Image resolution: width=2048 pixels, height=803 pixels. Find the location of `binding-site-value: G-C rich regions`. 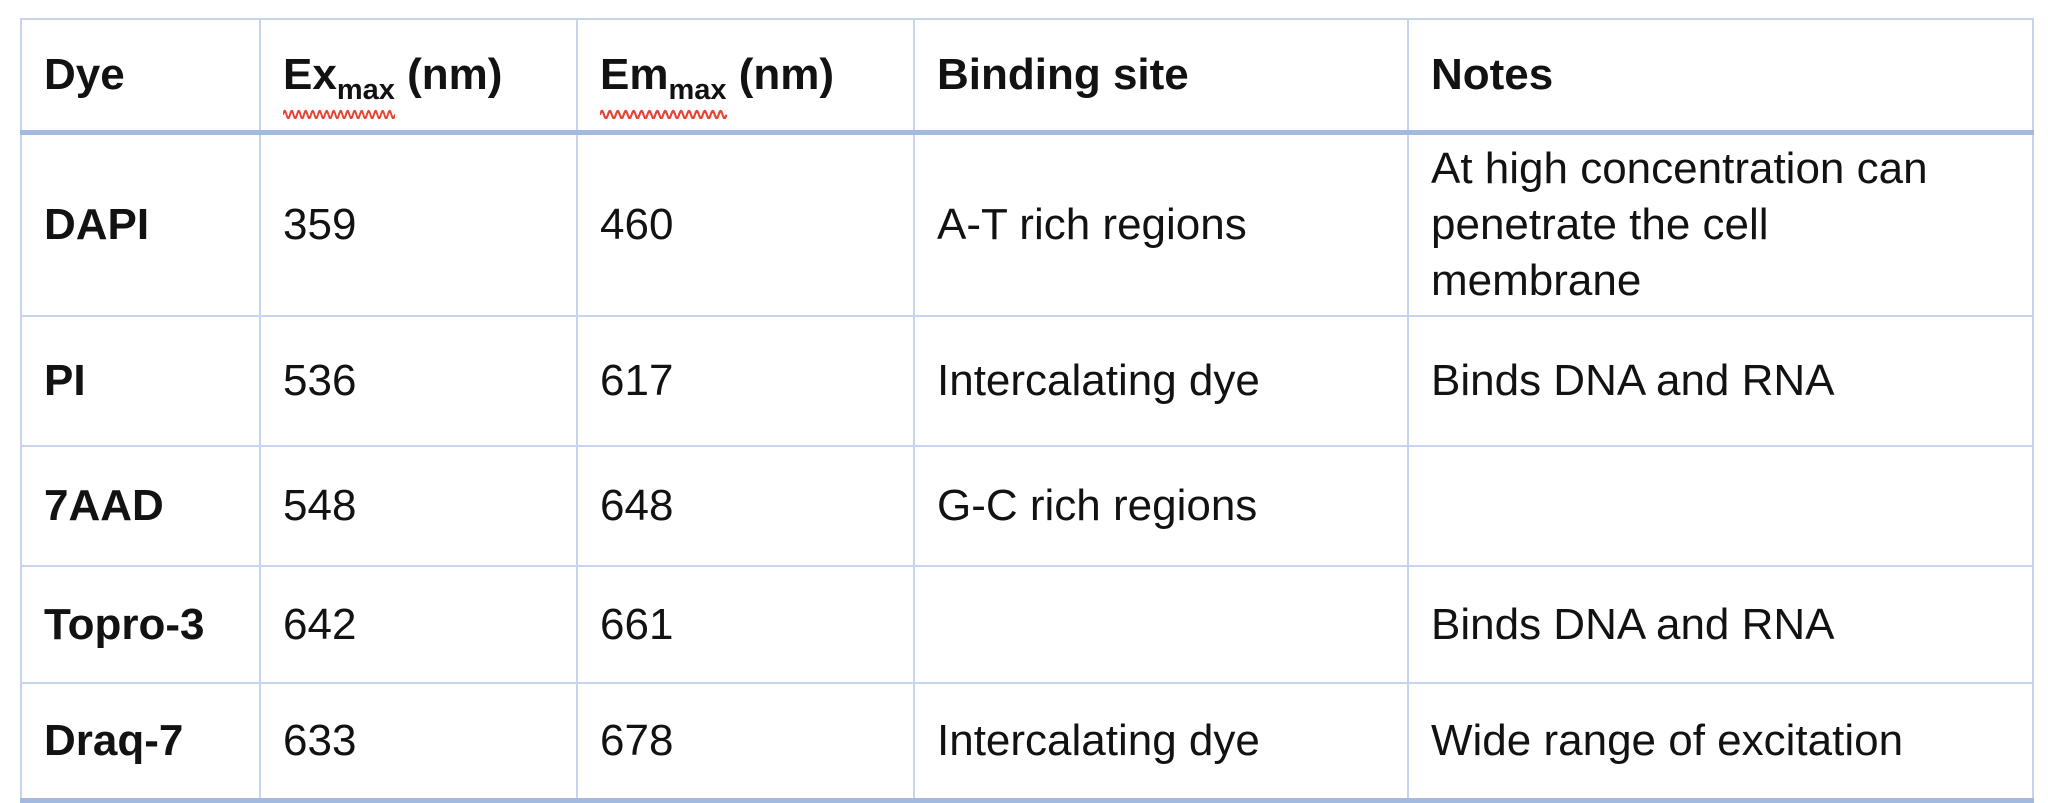

binding-site-value: G-C rich regions is located at coordinates (1097, 505).